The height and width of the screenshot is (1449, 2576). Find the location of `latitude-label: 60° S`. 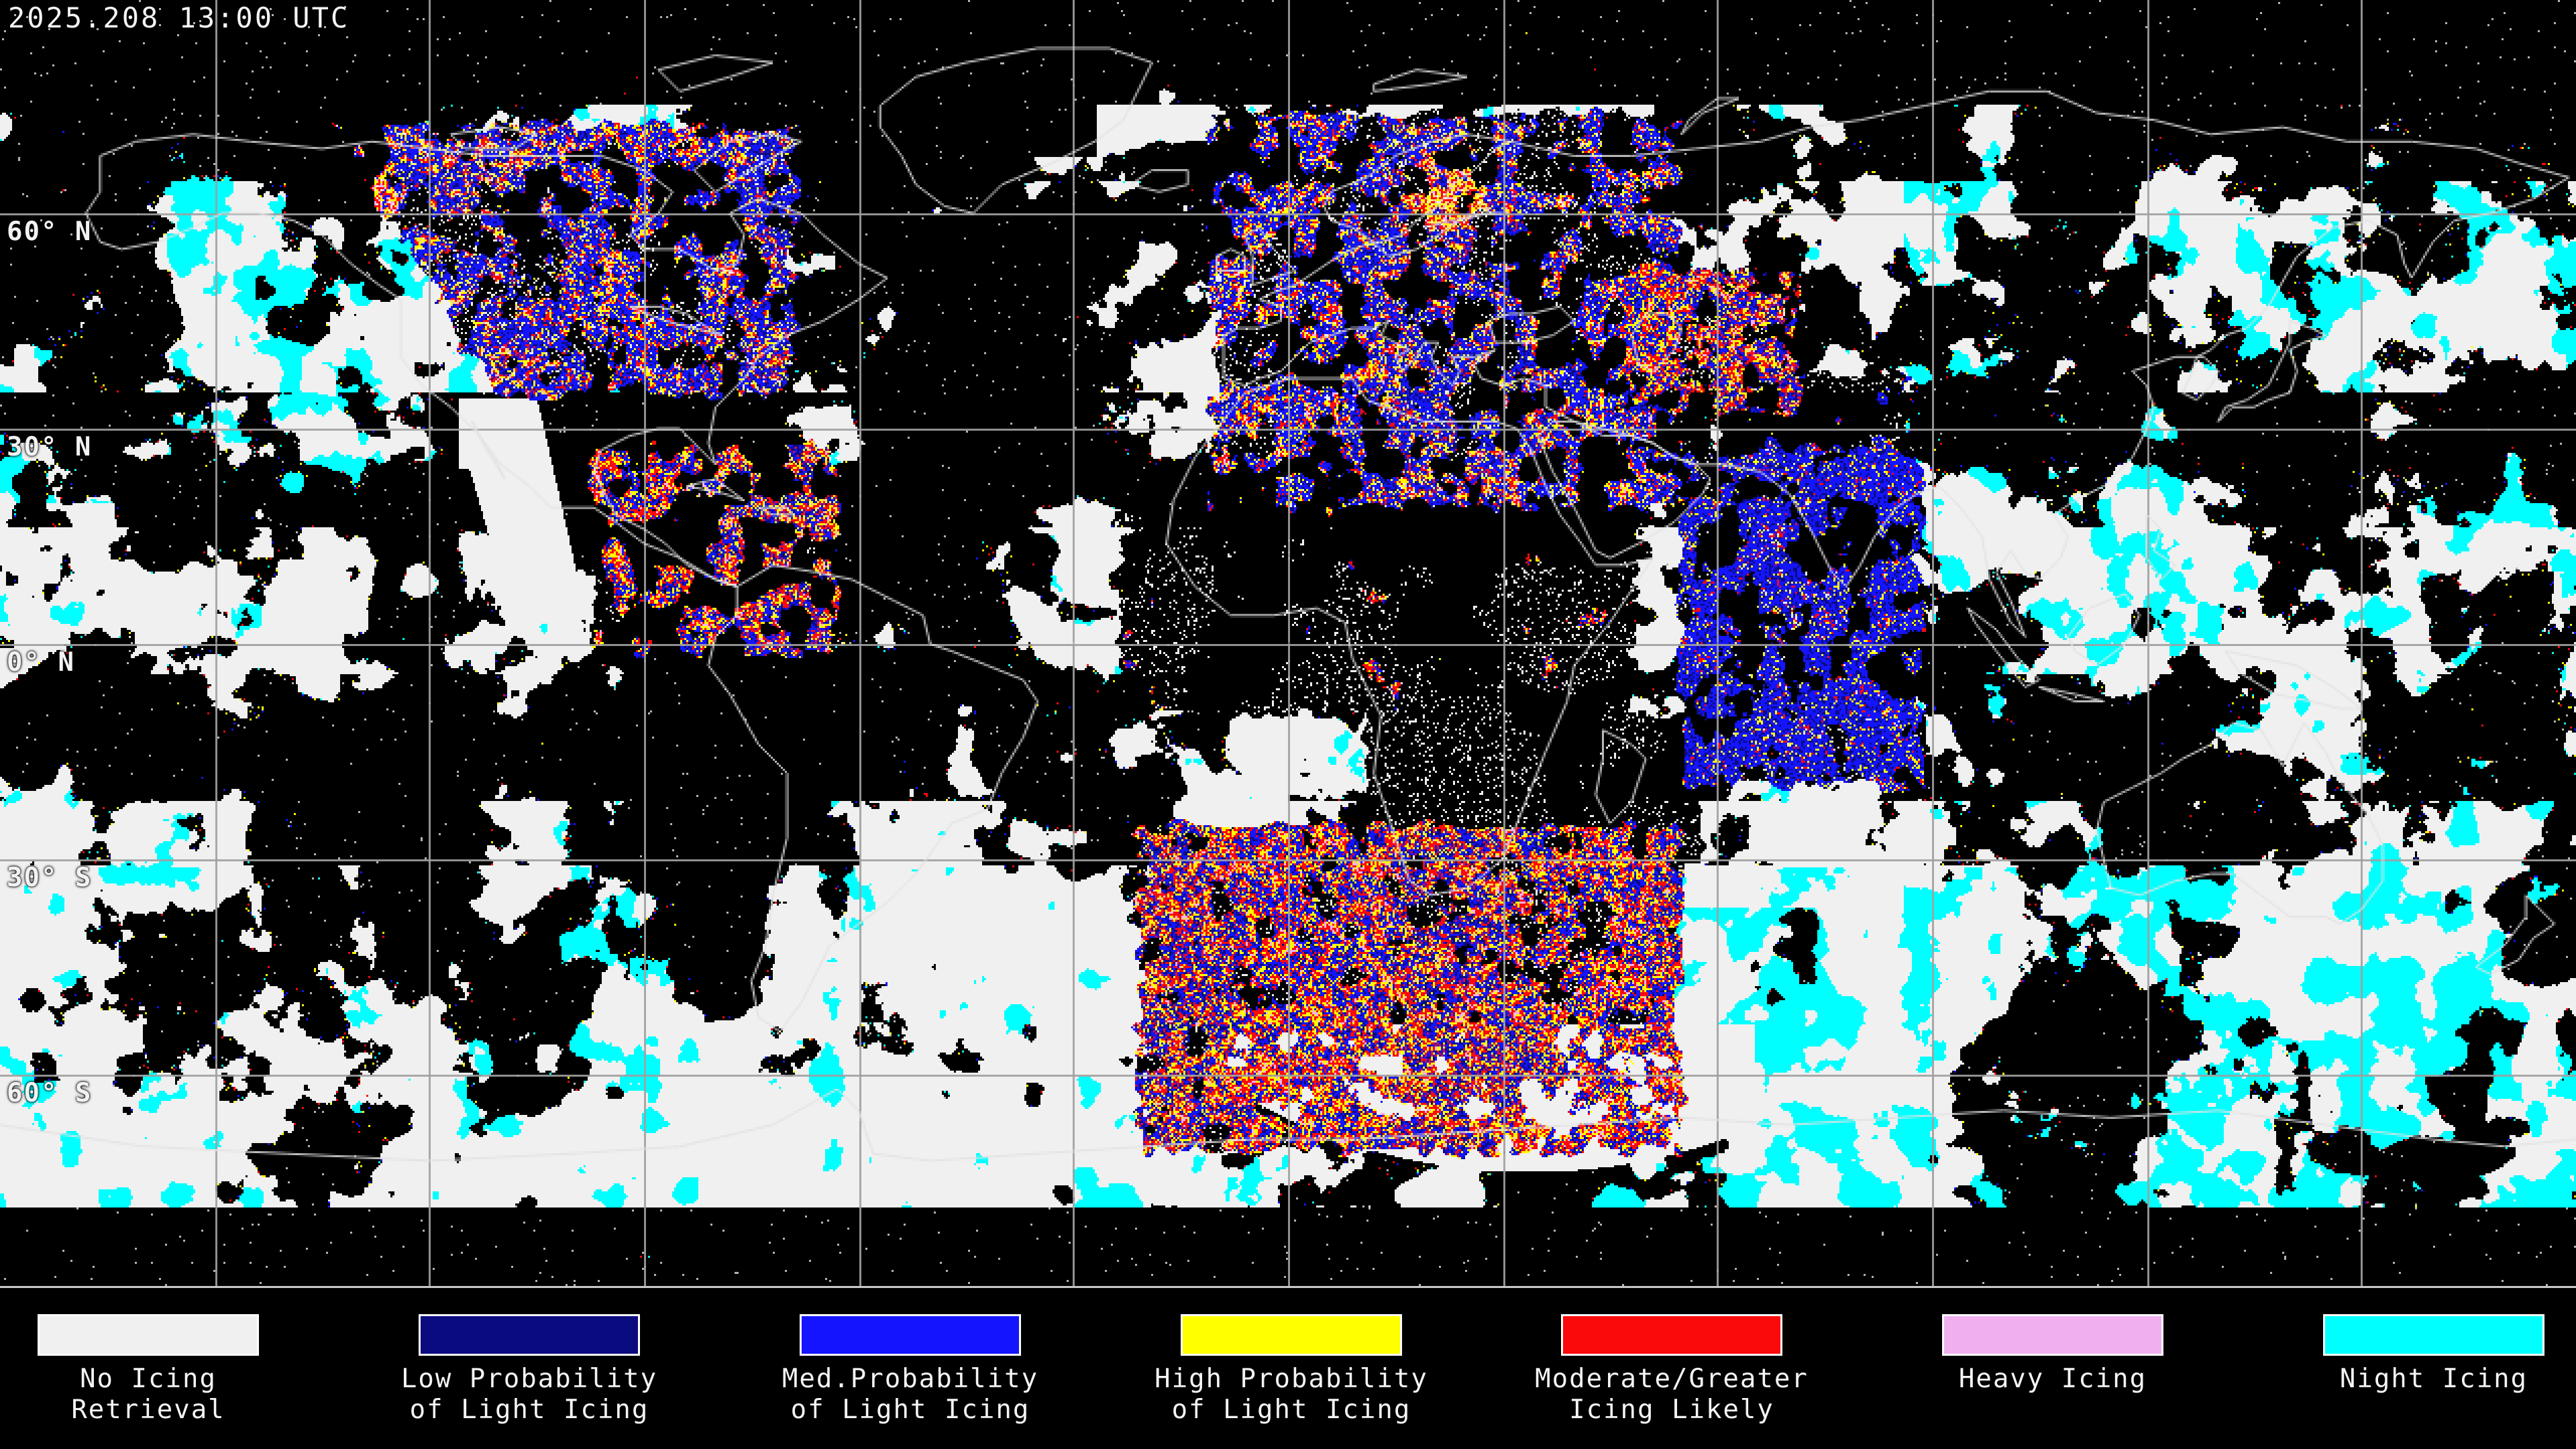

latitude-label: 60° S is located at coordinates (50, 1093).